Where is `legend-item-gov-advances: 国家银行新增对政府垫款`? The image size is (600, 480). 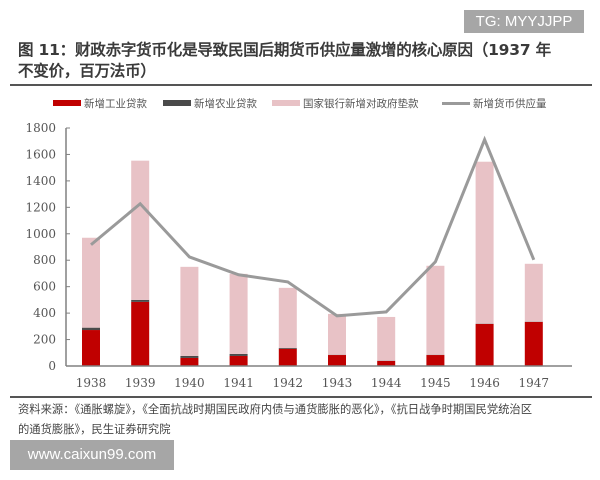 legend-item-gov-advances: 国家银行新增对政府垫款 is located at coordinates (345, 103).